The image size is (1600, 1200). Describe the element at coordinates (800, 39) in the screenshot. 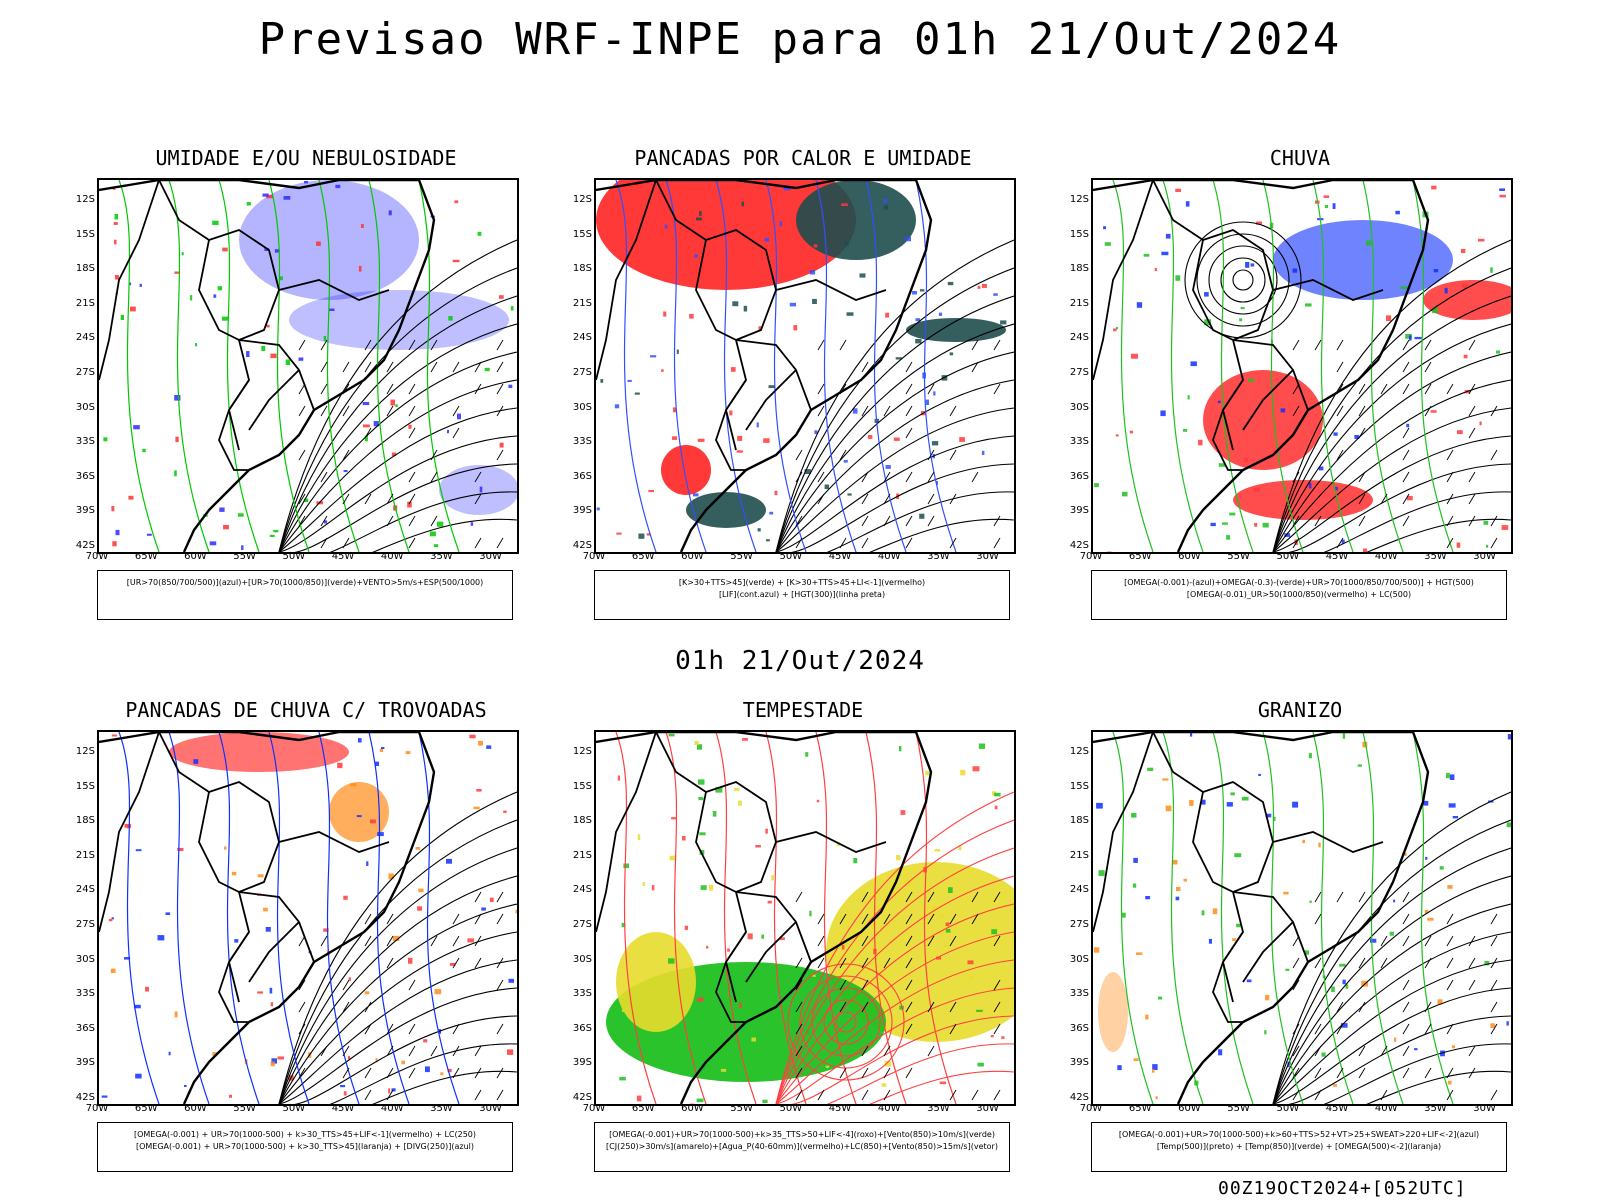

I see `main-title: Previsao WRF-INPE para 01h 21/Out/2024` at that location.